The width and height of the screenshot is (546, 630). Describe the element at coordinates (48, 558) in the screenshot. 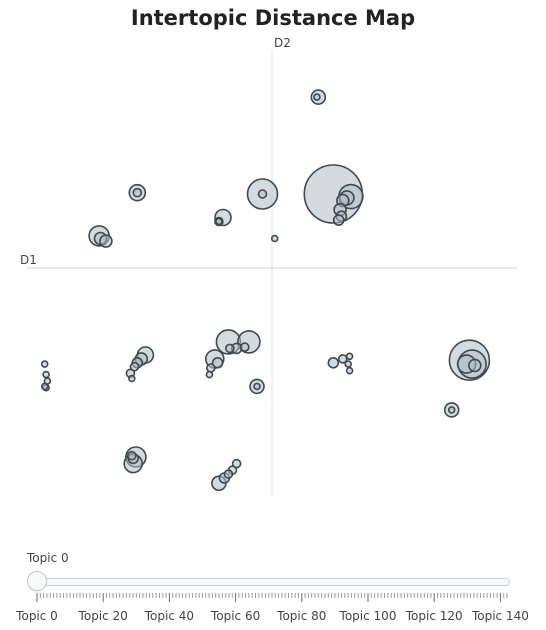

I see `slider-current-value: Topic 0` at that location.